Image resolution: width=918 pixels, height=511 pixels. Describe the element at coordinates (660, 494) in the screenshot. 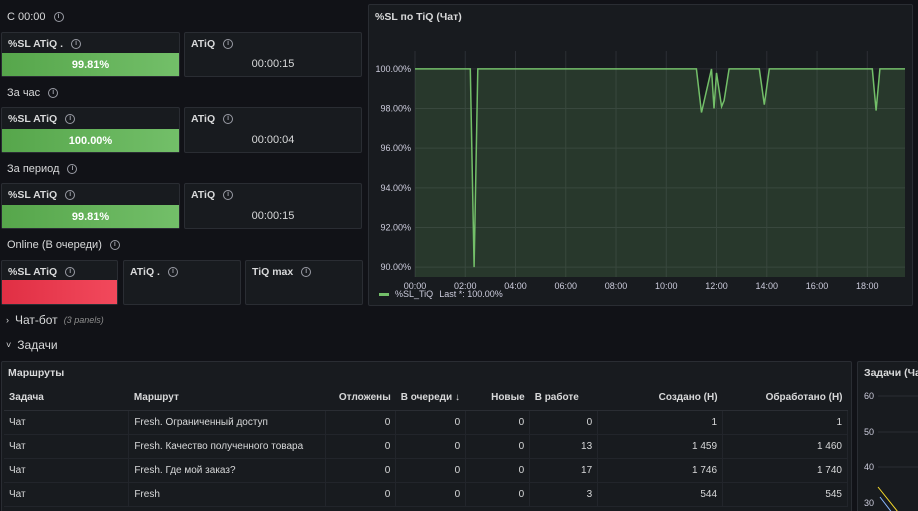

I see `table-cell: 544` at that location.